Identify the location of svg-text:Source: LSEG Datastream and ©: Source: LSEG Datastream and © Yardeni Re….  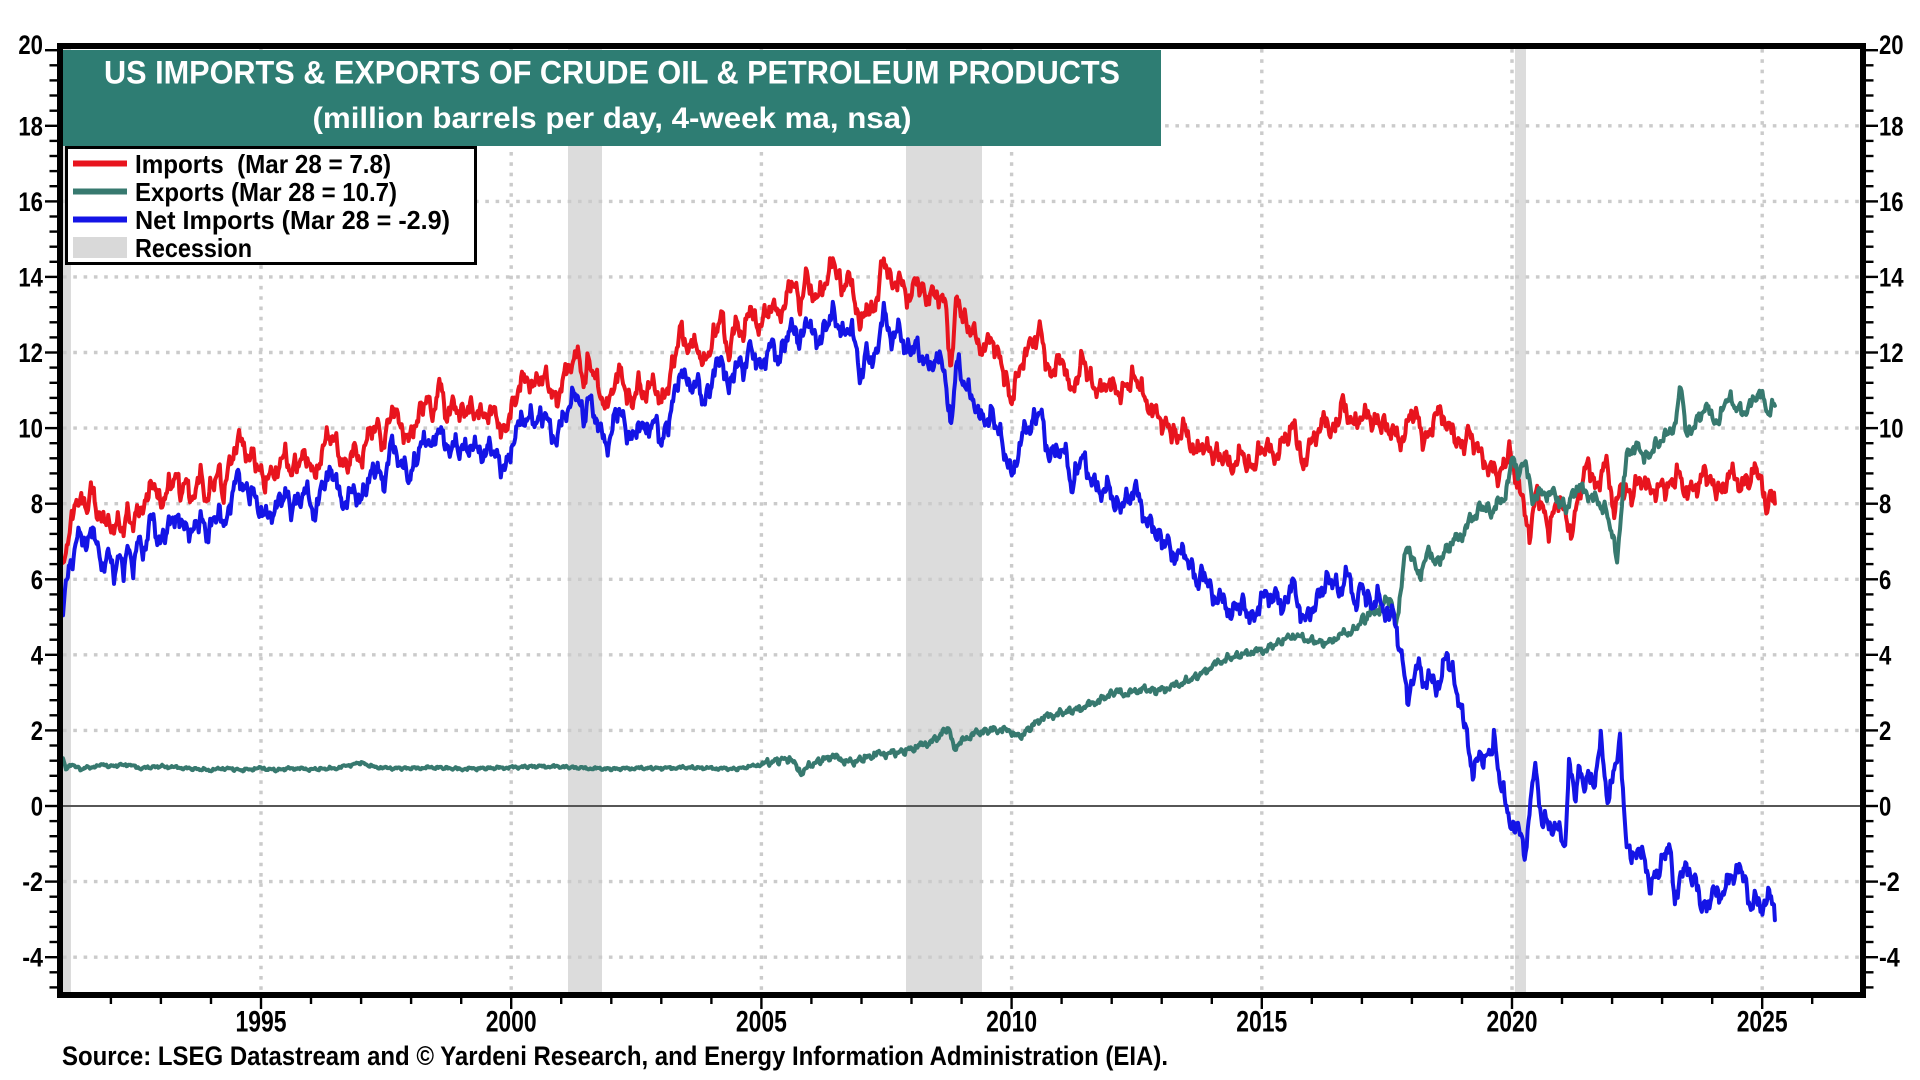
(615, 1056).